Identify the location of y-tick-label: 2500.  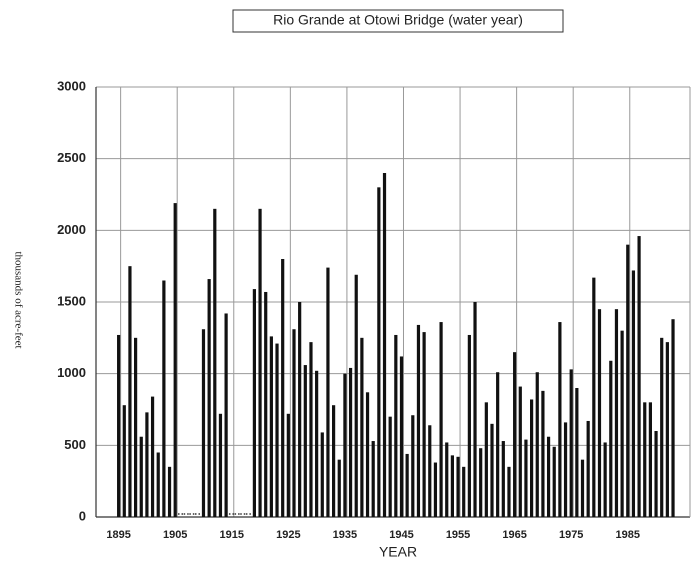
(71, 157).